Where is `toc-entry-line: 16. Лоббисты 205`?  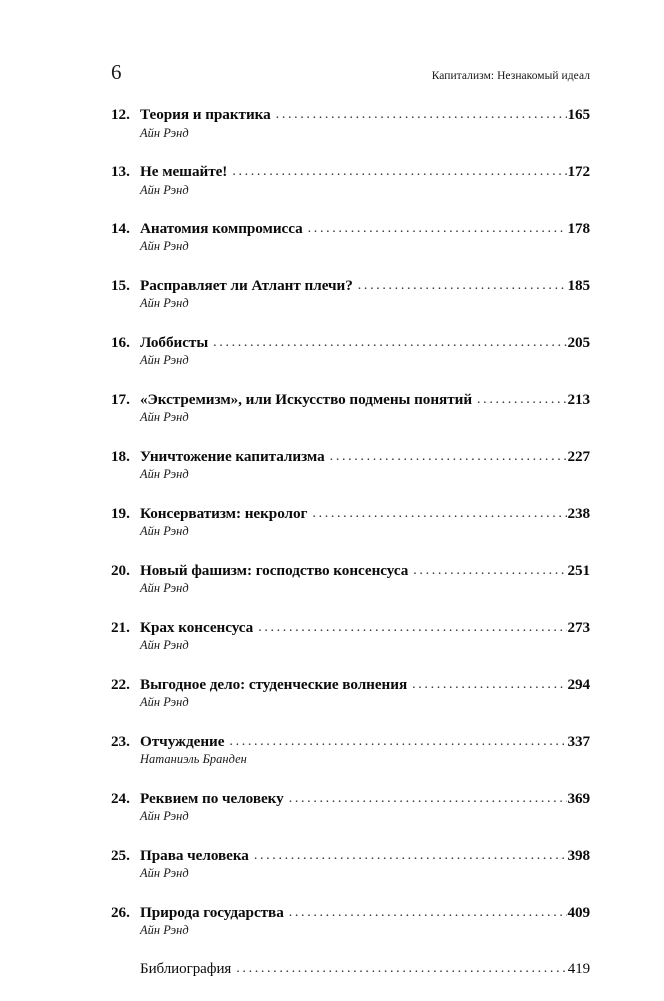 toc-entry-line: 16. Лоббисты 205 is located at coordinates (350, 343).